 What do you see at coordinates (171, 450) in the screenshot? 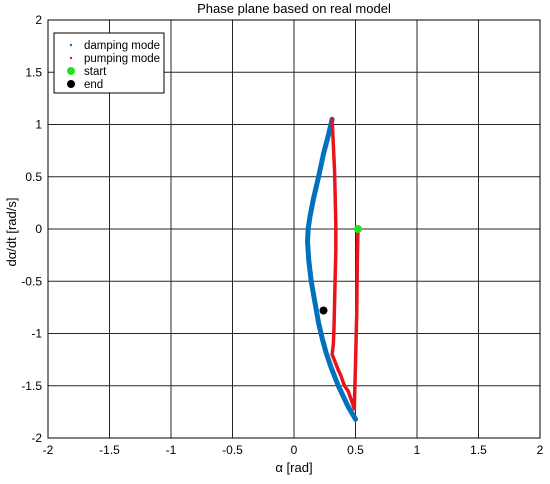
I see `x-tick-label: -1` at bounding box center [171, 450].